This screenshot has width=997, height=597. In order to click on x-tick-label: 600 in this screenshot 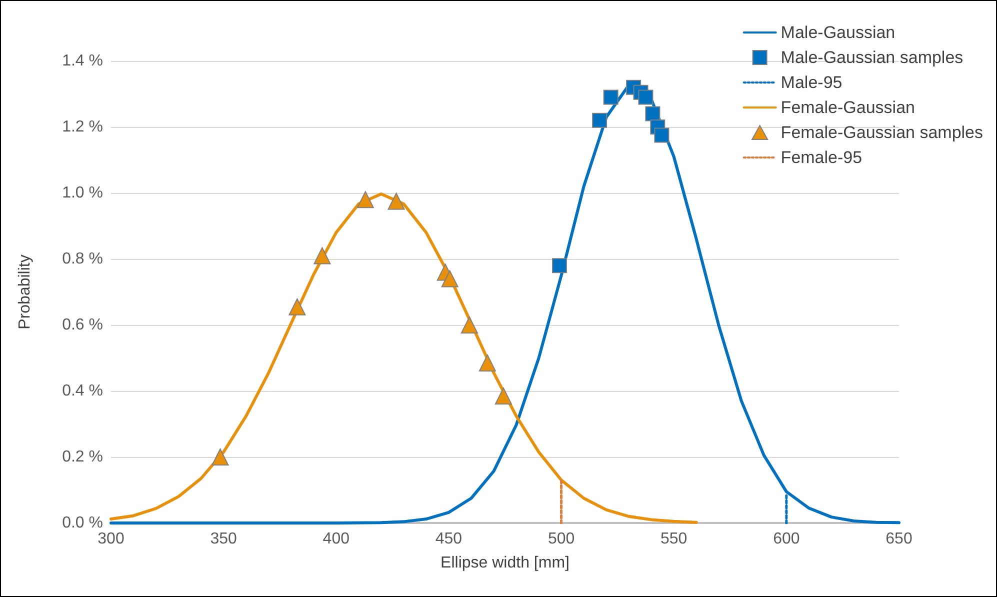, I will do `click(786, 539)`.